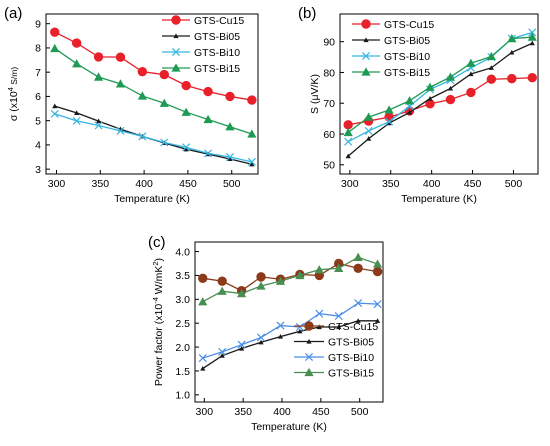 Image resolution: width=550 pixels, height=446 pixels. What do you see at coordinates (182, 348) in the screenshot?
I see `y-tick-label: 2.0` at bounding box center [182, 348].